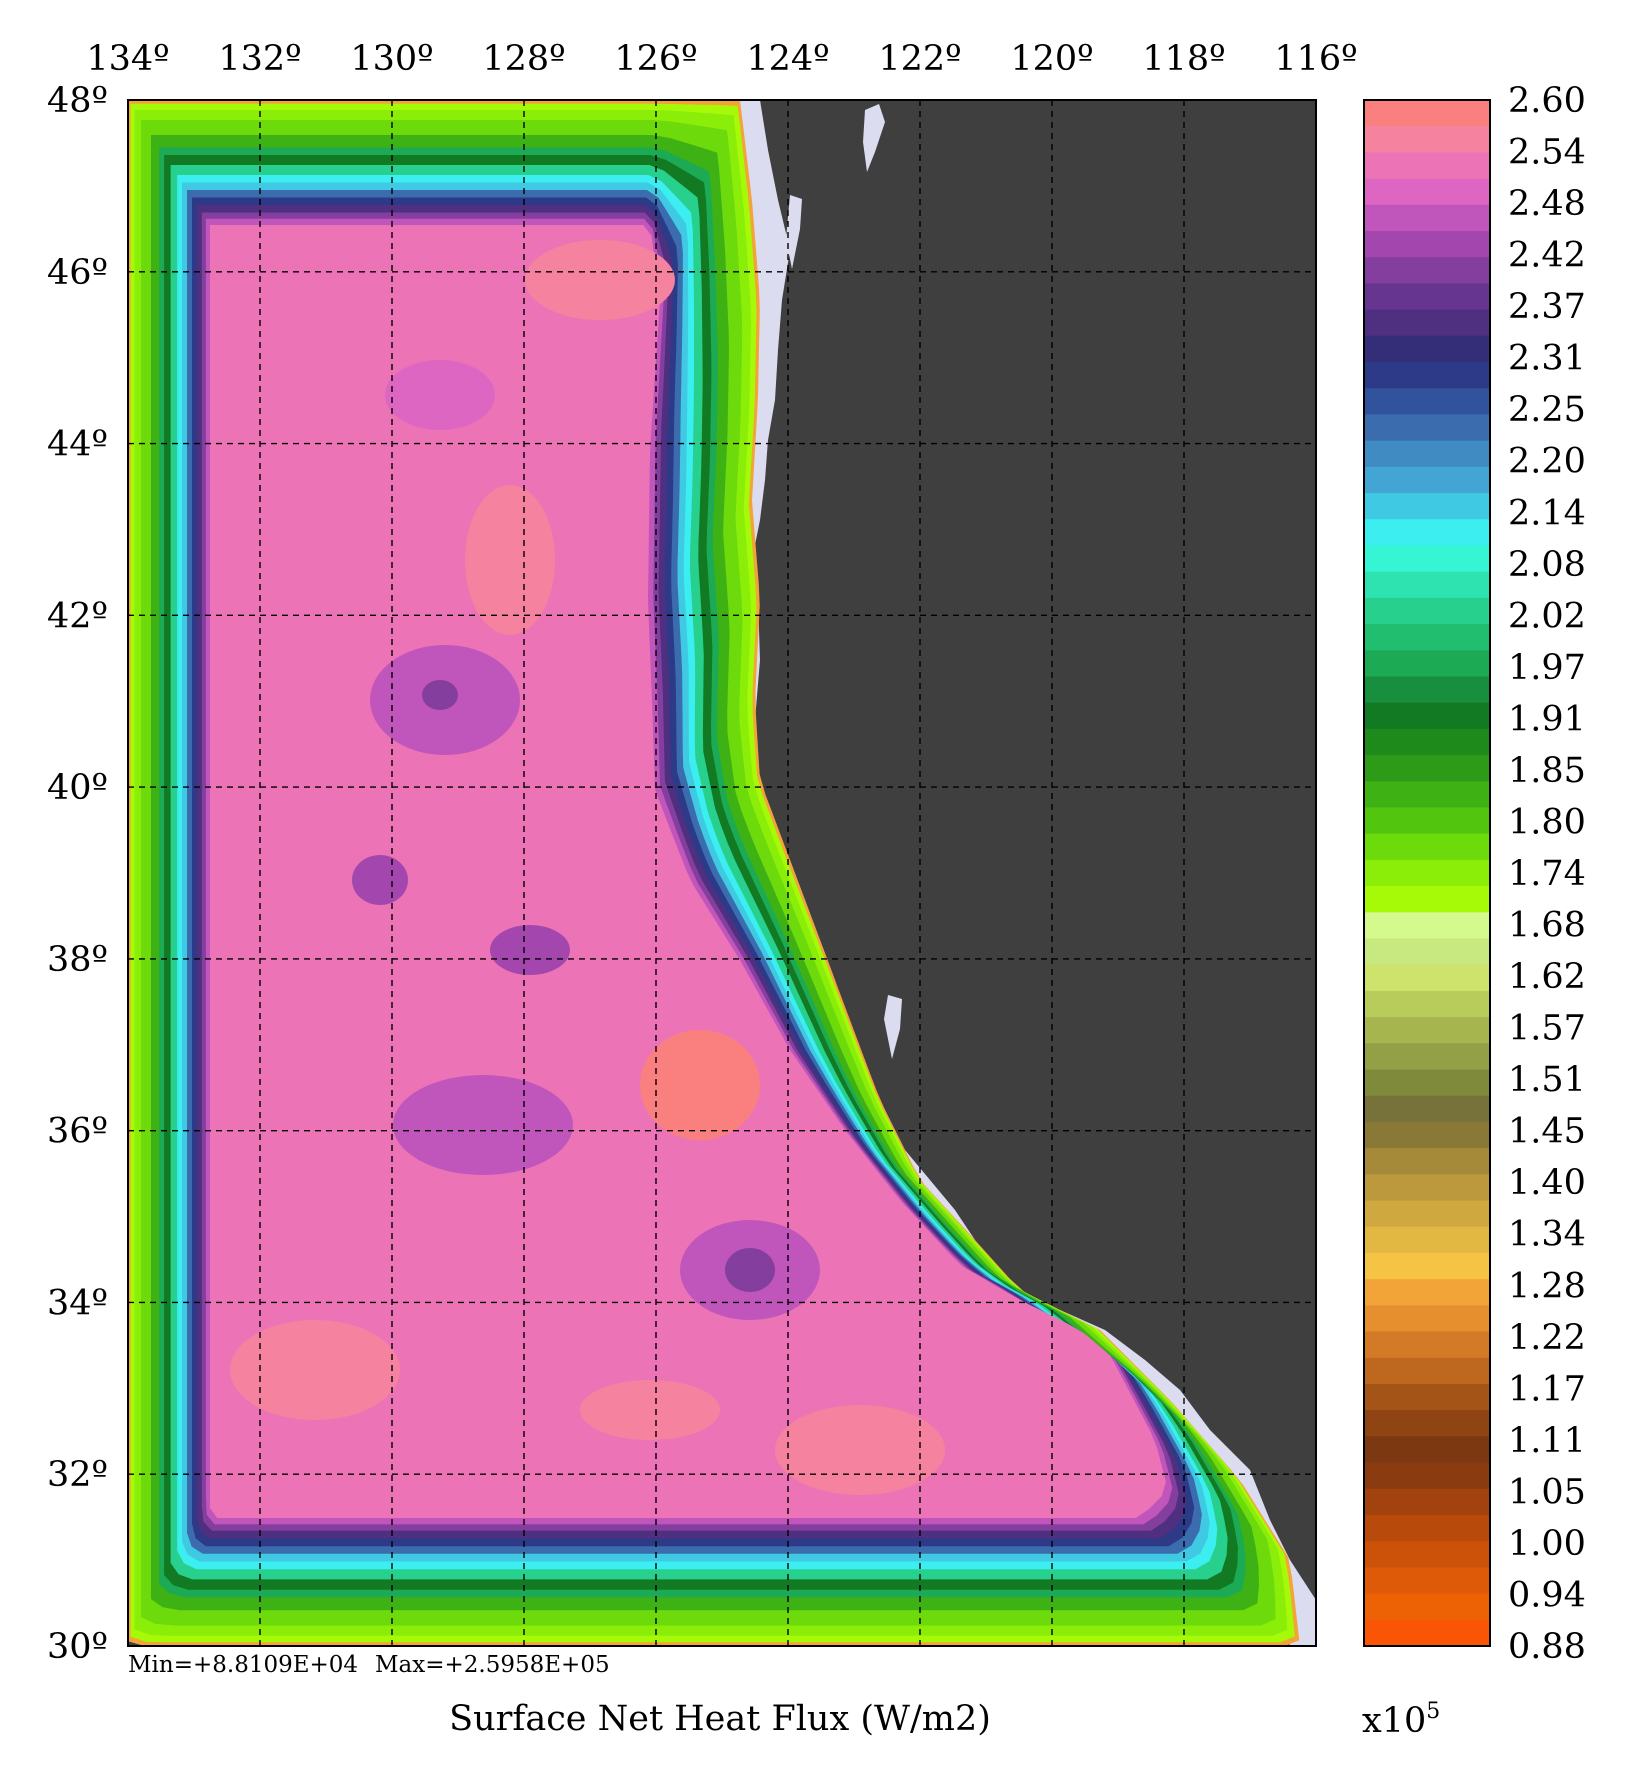 The width and height of the screenshot is (1651, 1768). I want to click on x-tick-label: 126º, so click(655, 59).